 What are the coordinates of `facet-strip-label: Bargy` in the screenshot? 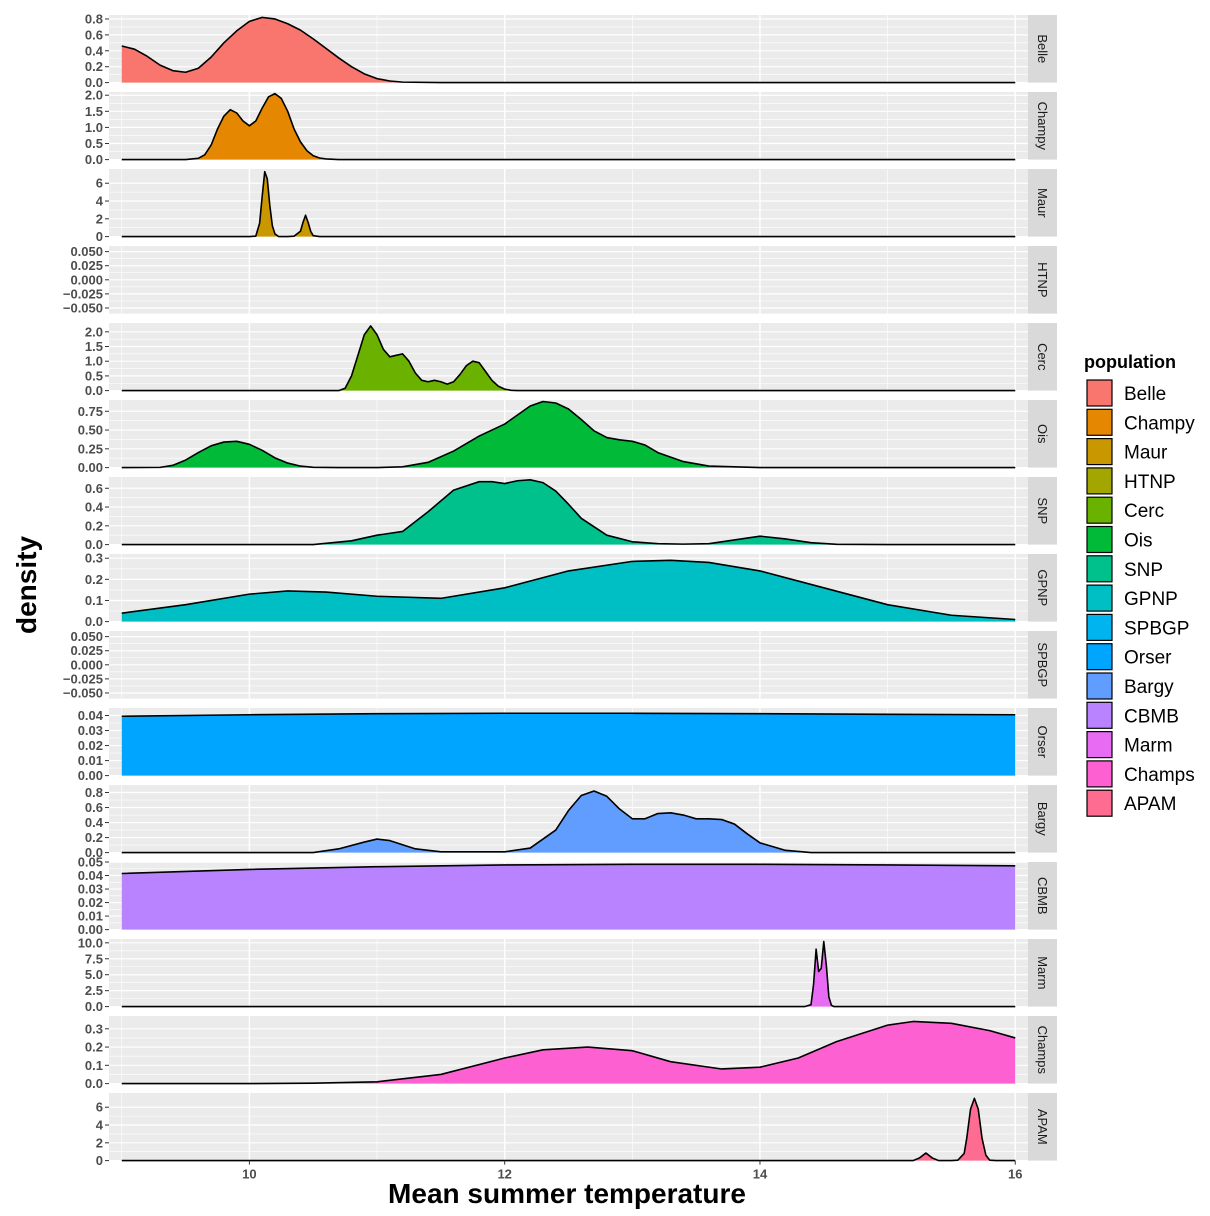 It's located at (1042, 819).